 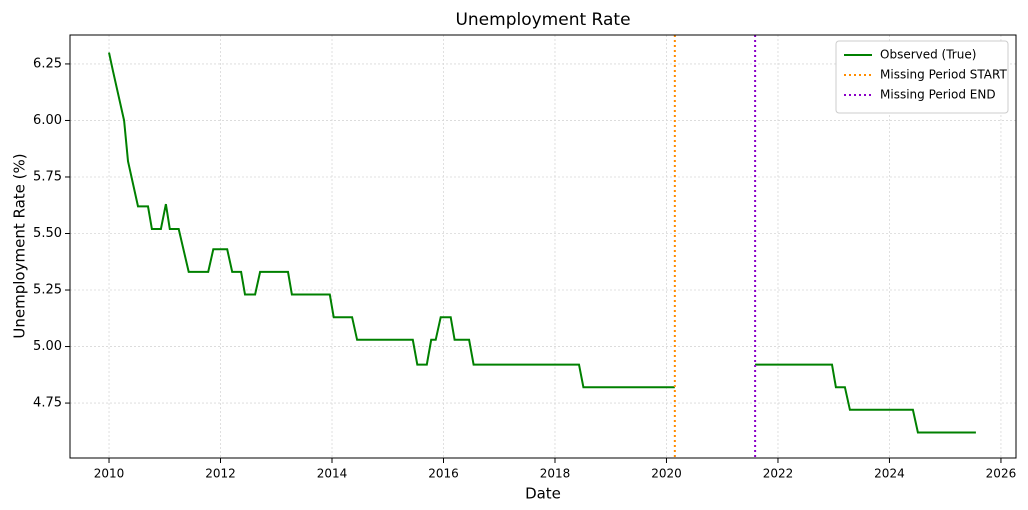 I want to click on y-tick-label: 5.25, so click(x=47, y=290).